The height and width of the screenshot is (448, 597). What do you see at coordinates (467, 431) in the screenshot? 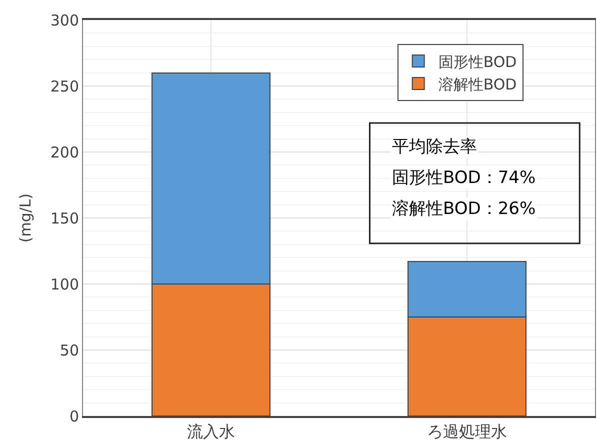
I see `x-tick-label: ろ過処理水` at bounding box center [467, 431].